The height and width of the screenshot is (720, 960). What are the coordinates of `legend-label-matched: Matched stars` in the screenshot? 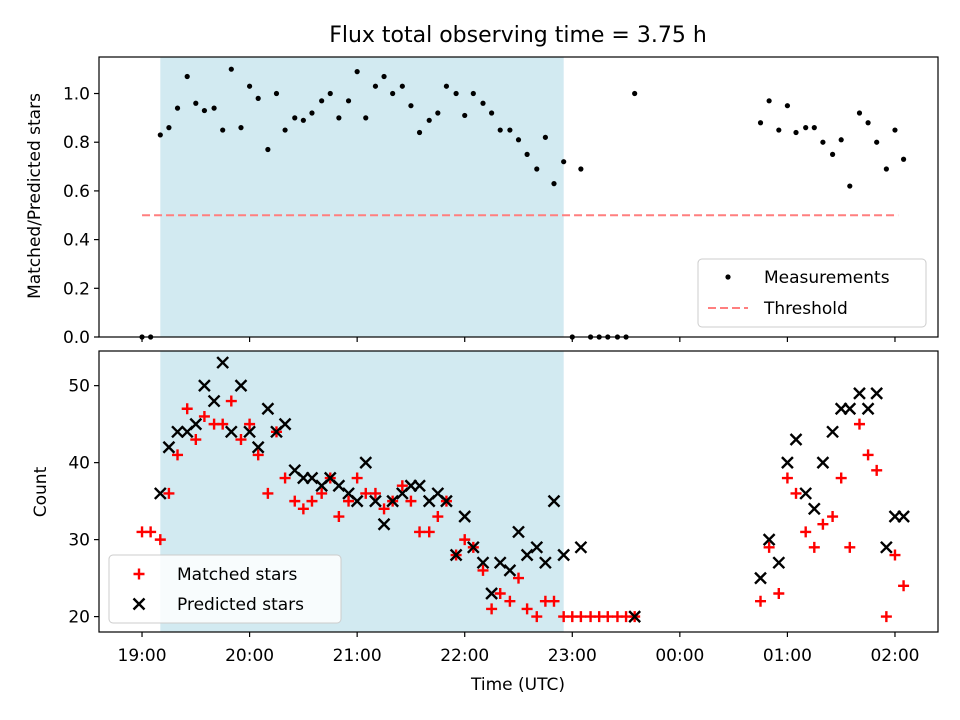 It's located at (237, 575).